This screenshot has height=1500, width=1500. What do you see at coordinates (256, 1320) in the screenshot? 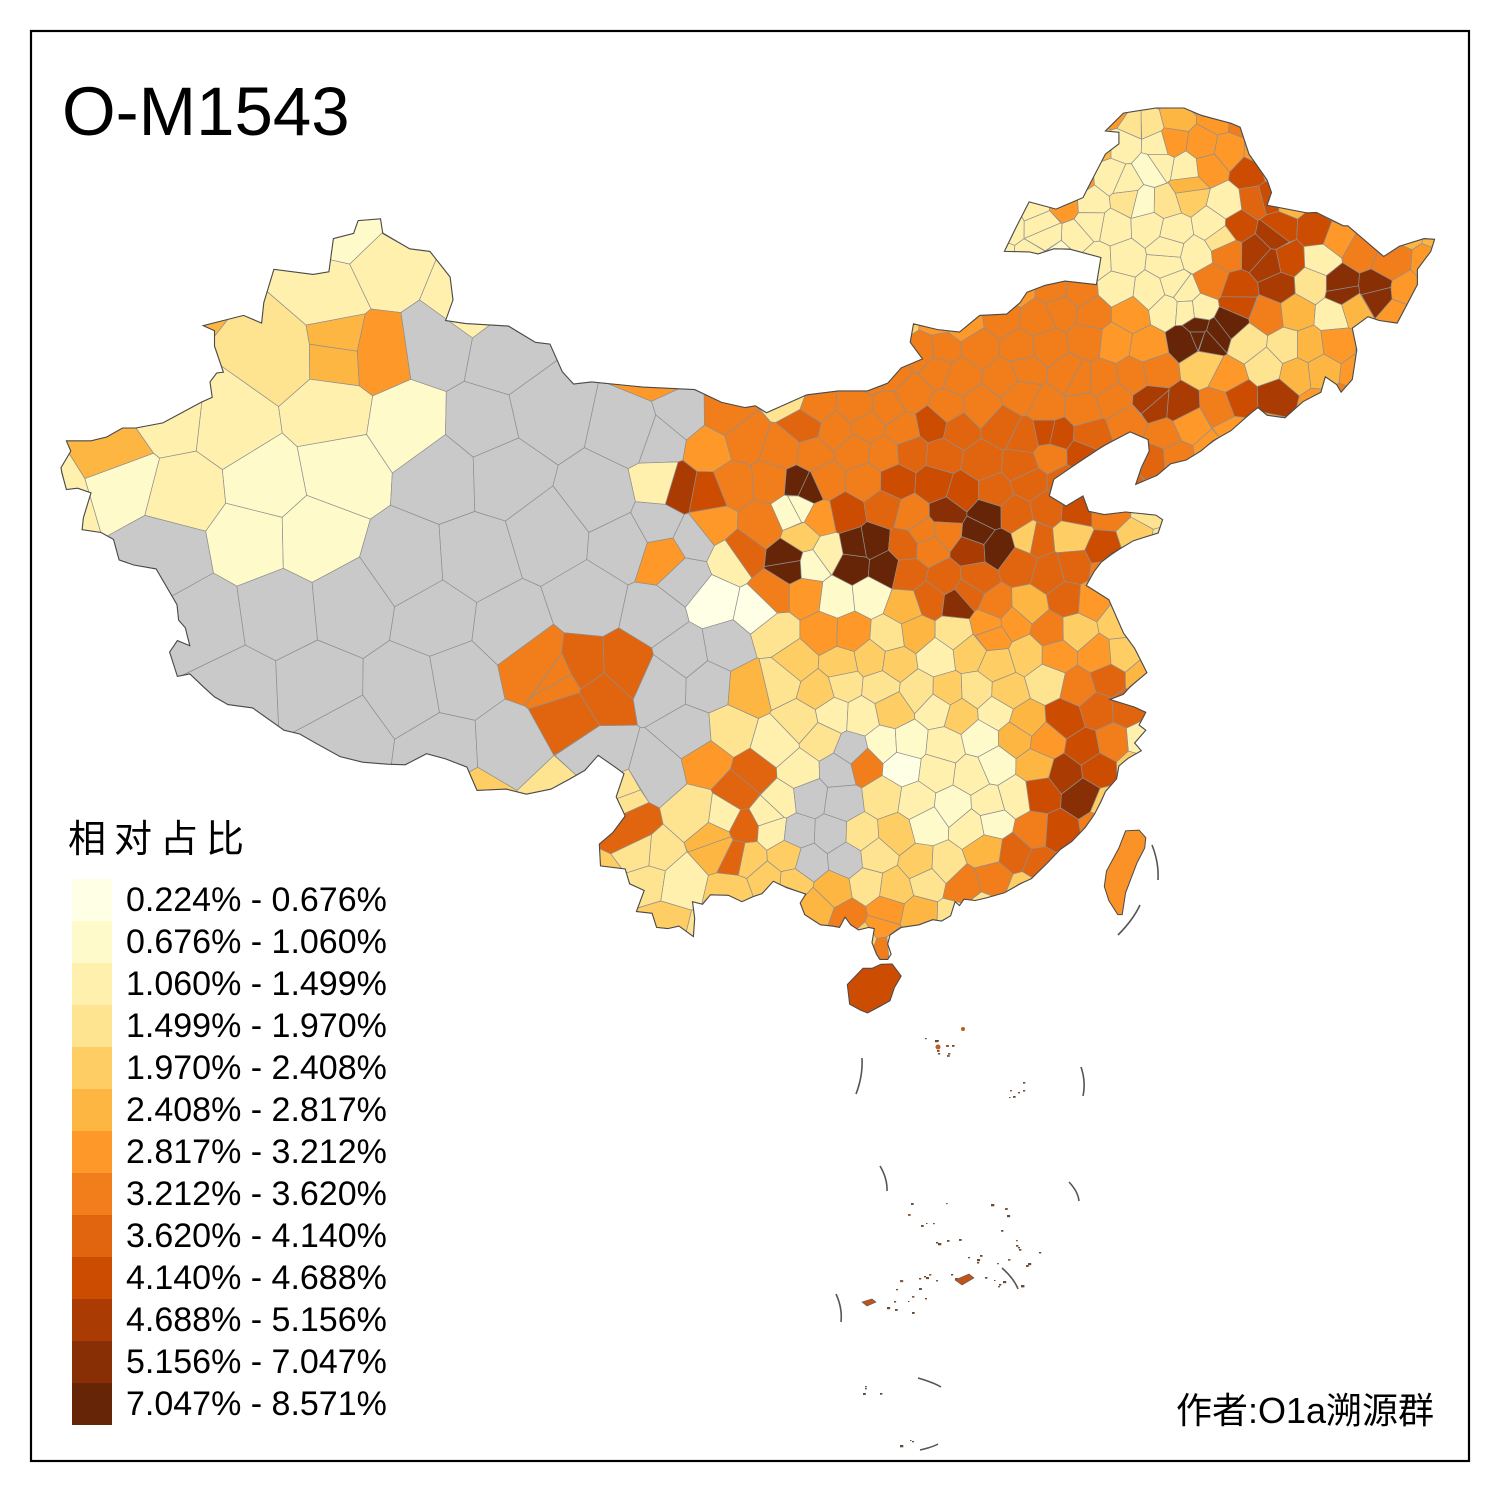
I see `svg-text: 4.688% - 5.156%` at bounding box center [256, 1320].